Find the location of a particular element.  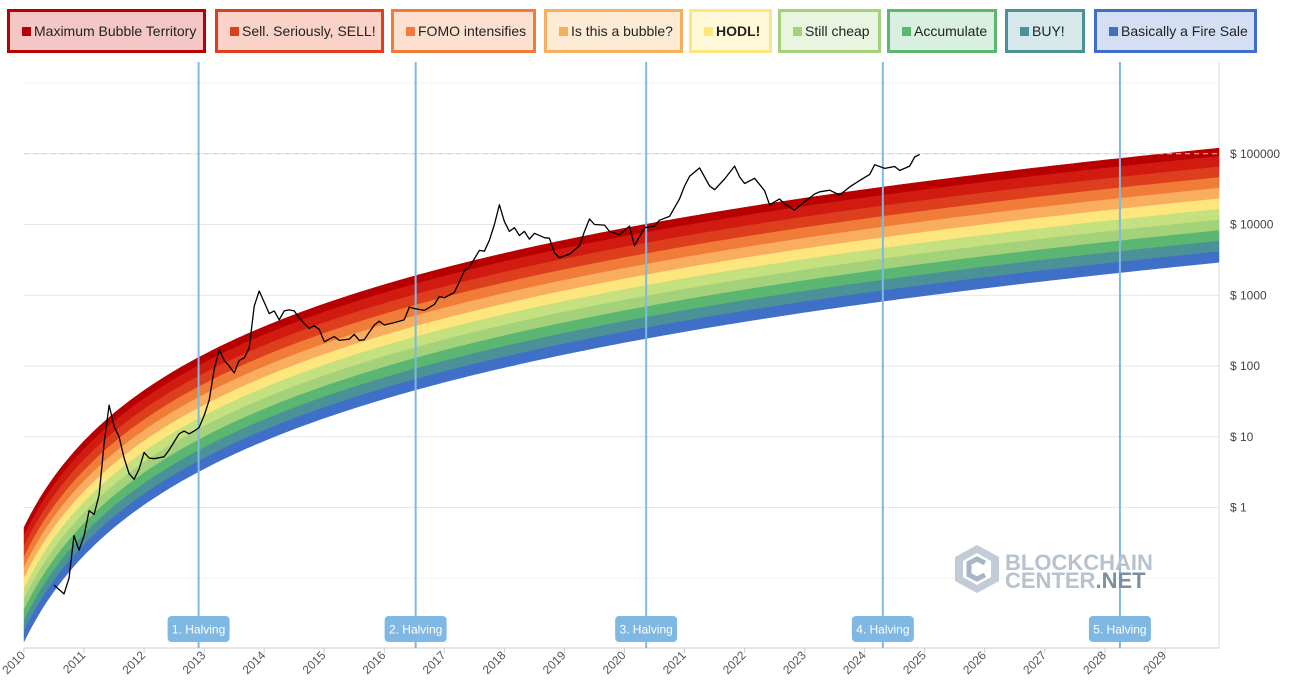

y-tick-label: $ 1000 is located at coordinates (1248, 295).